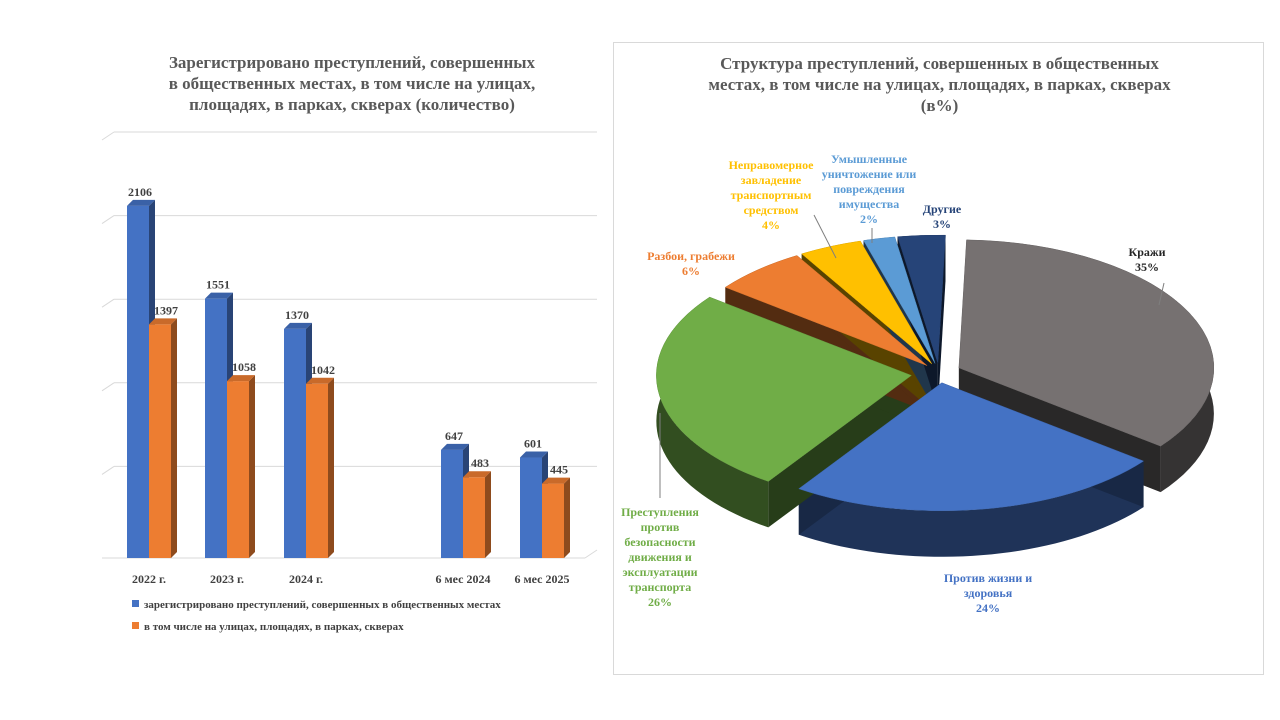  Describe the element at coordinates (939, 105) in the screenshot. I see `pie-chart-title-line: (в%)` at that location.